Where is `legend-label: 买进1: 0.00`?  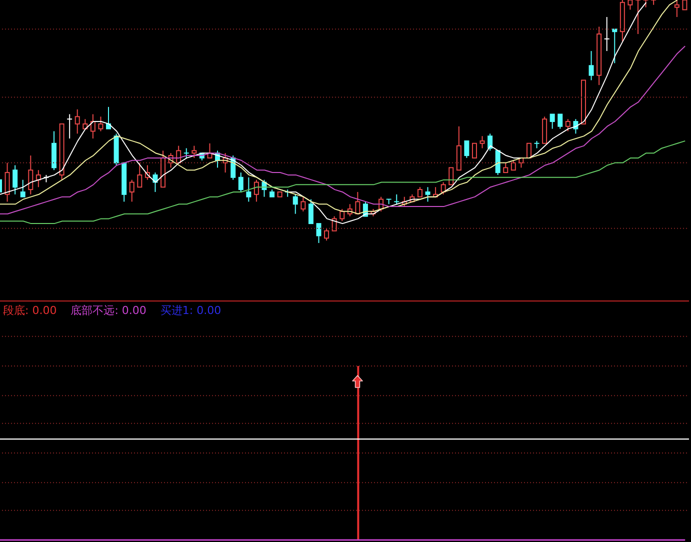 legend-label: 买进1: 0.00 is located at coordinates (191, 311).